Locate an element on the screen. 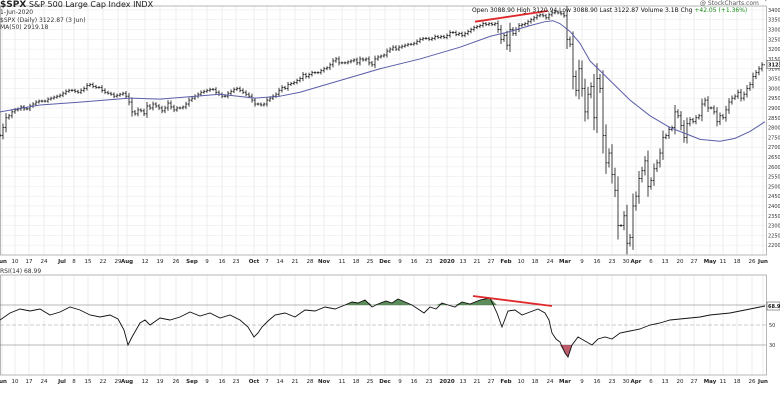 The image size is (780, 404). price-y-tick-label: 2500 is located at coordinates (774, 187).